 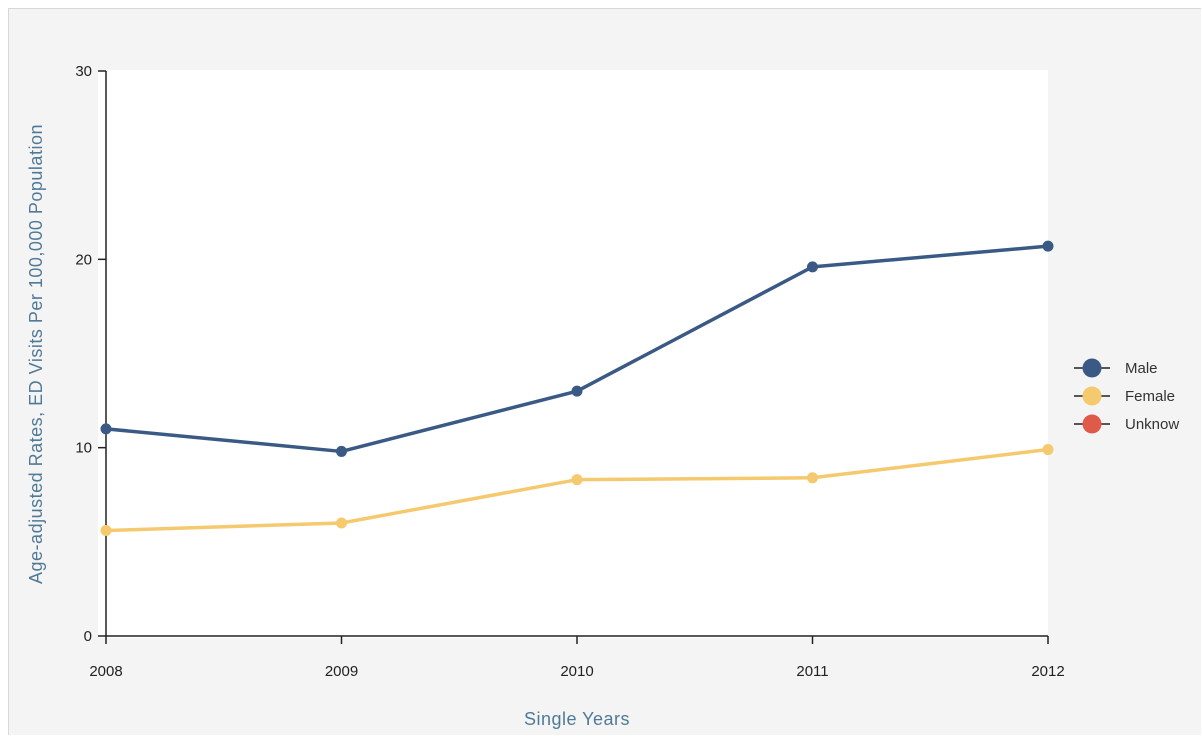 I want to click on legend-marker-unknow, so click(x=1092, y=424).